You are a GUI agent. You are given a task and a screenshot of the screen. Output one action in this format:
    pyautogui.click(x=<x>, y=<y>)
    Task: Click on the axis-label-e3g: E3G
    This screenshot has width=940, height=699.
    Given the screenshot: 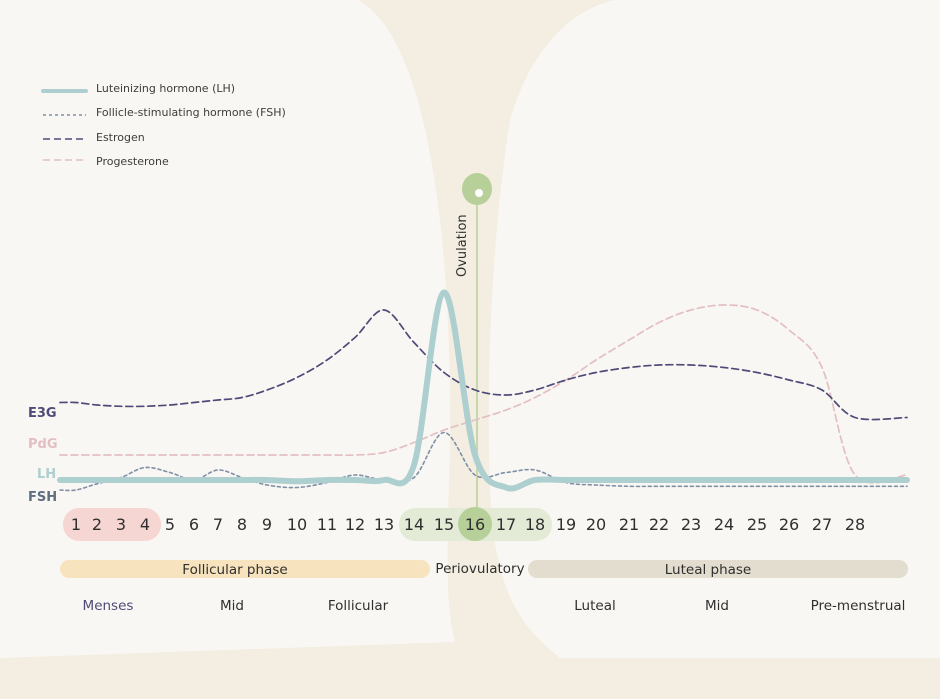 What is the action you would take?
    pyautogui.click(x=42, y=413)
    